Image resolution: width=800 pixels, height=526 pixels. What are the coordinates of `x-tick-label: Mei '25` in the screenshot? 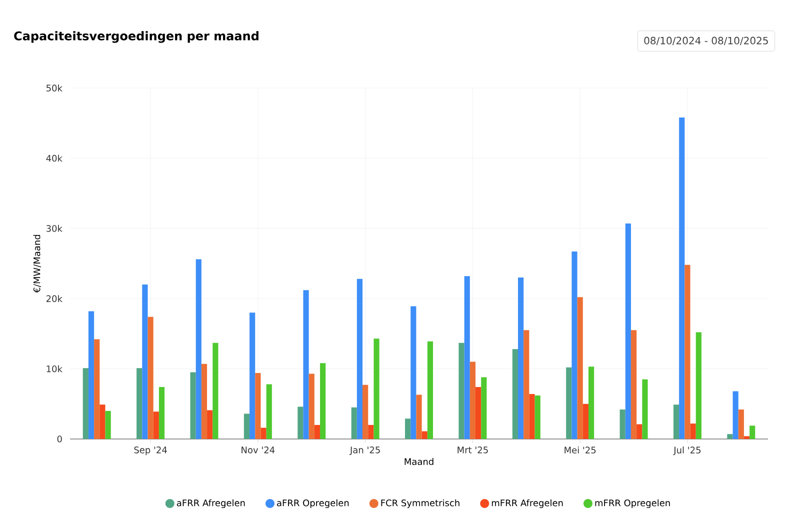 It's located at (580, 450).